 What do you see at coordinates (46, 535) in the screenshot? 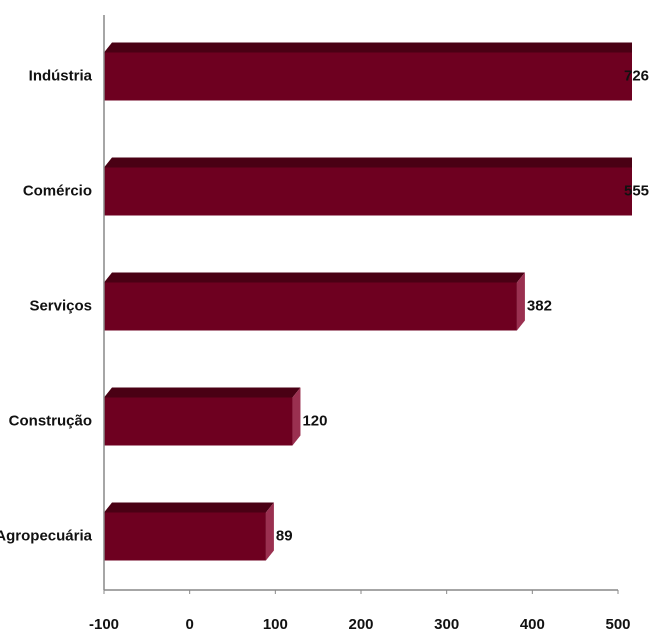
I see `y-tick-label: Agropecuária` at bounding box center [46, 535].